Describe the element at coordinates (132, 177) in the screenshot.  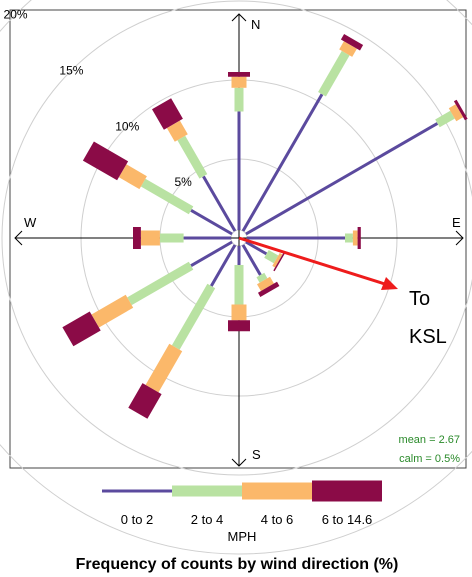
I see `wedge-300-bin3` at that location.